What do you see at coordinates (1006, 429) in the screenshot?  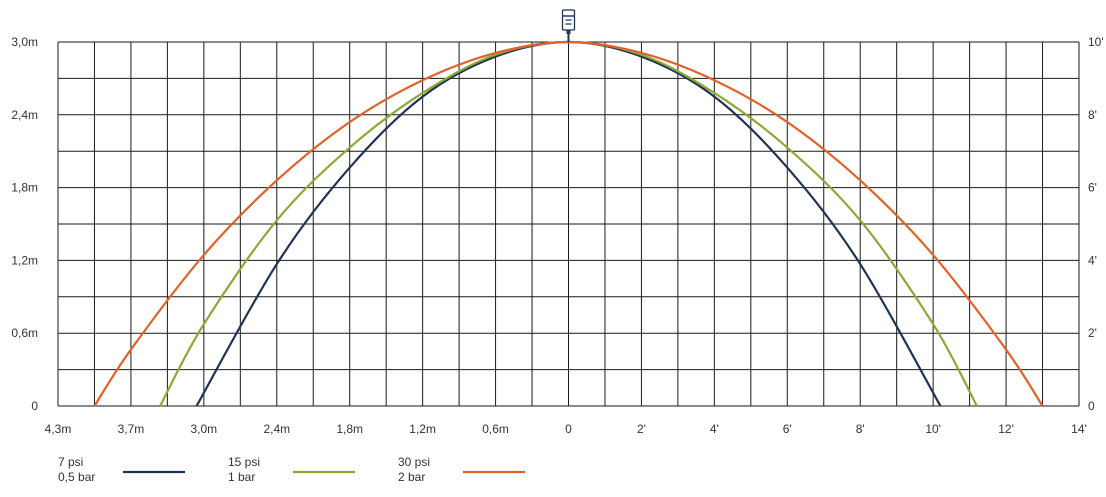 I see `bottom-tick-label: 12'` at bounding box center [1006, 429].